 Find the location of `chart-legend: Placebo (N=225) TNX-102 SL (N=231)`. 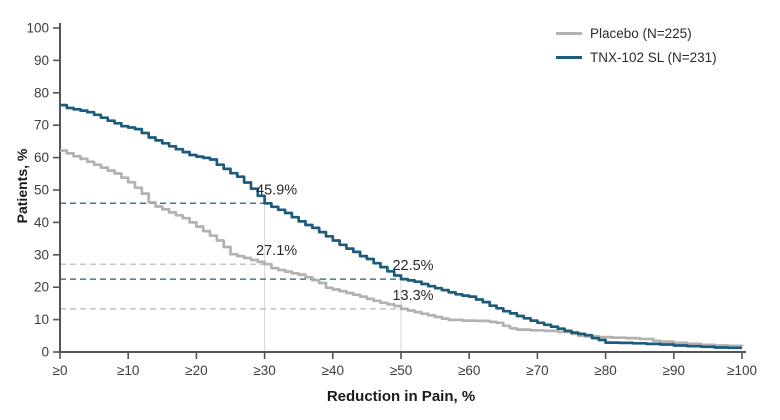

chart-legend: Placebo (N=225) TNX-102 SL (N=231) is located at coordinates (636, 45).